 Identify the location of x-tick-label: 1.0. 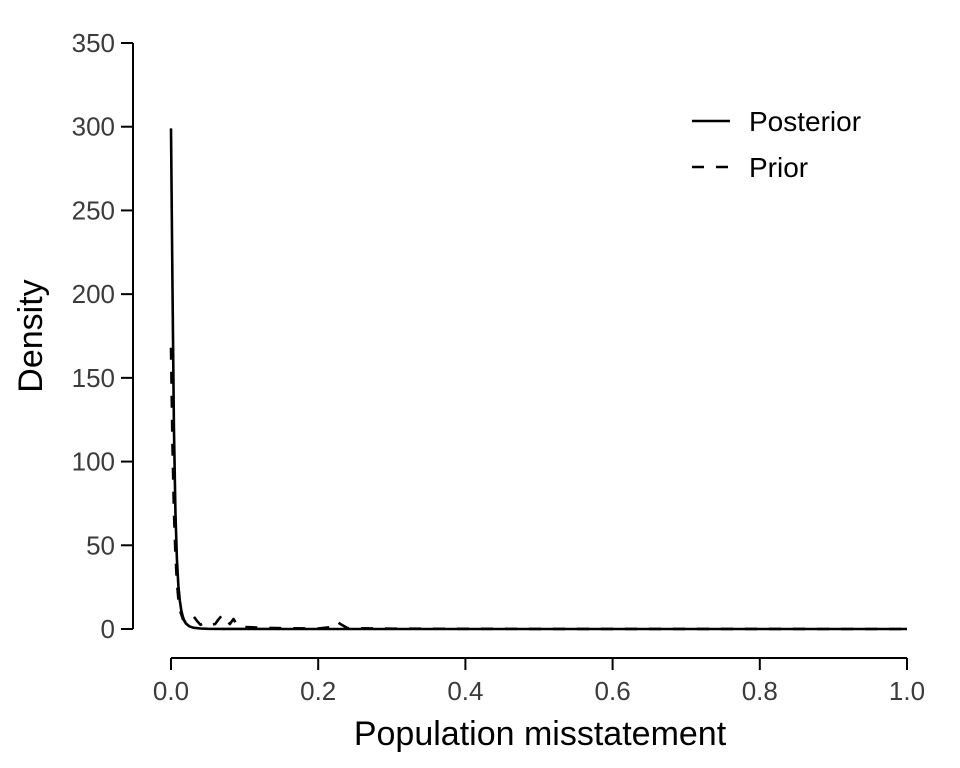
(907, 691).